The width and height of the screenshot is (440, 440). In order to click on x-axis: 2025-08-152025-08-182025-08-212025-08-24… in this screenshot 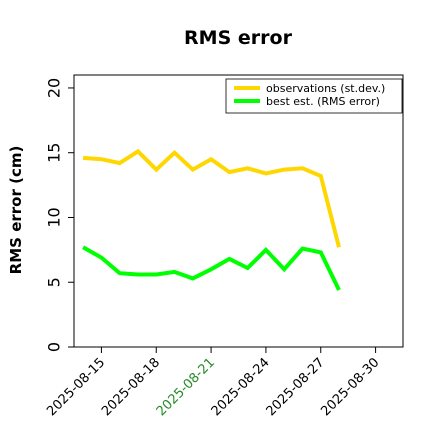, I will do `click(213, 383)`.